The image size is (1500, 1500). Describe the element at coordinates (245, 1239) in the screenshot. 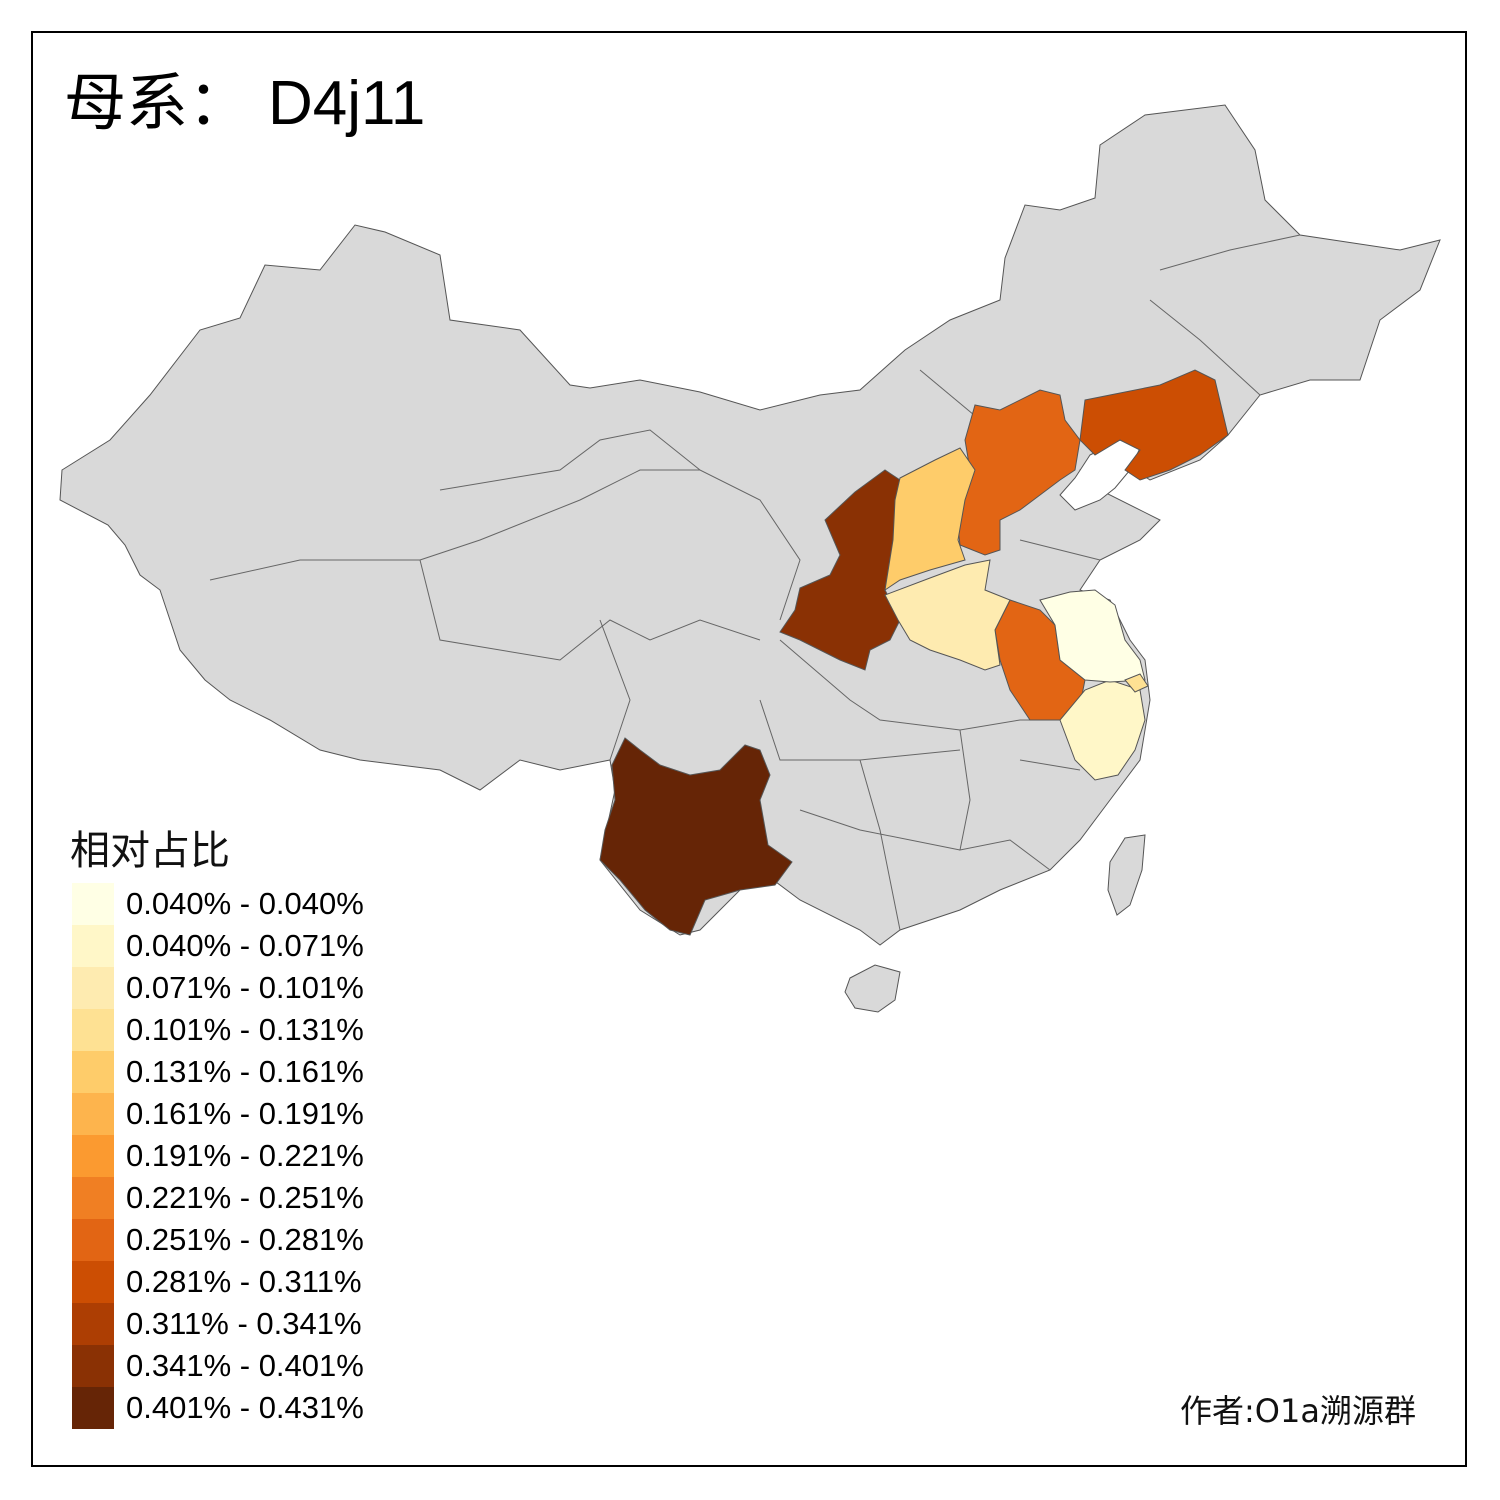

I see `legend-label: 0.251% - 0.281%` at that location.